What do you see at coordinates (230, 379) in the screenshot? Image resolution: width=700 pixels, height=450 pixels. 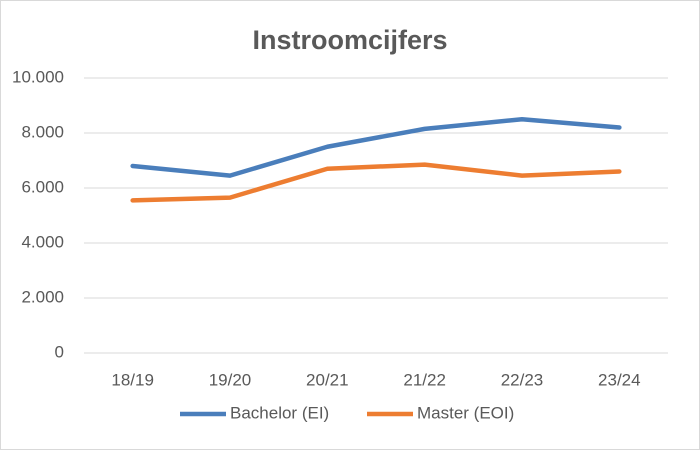 I see `x-tick-label: 19/20` at bounding box center [230, 379].